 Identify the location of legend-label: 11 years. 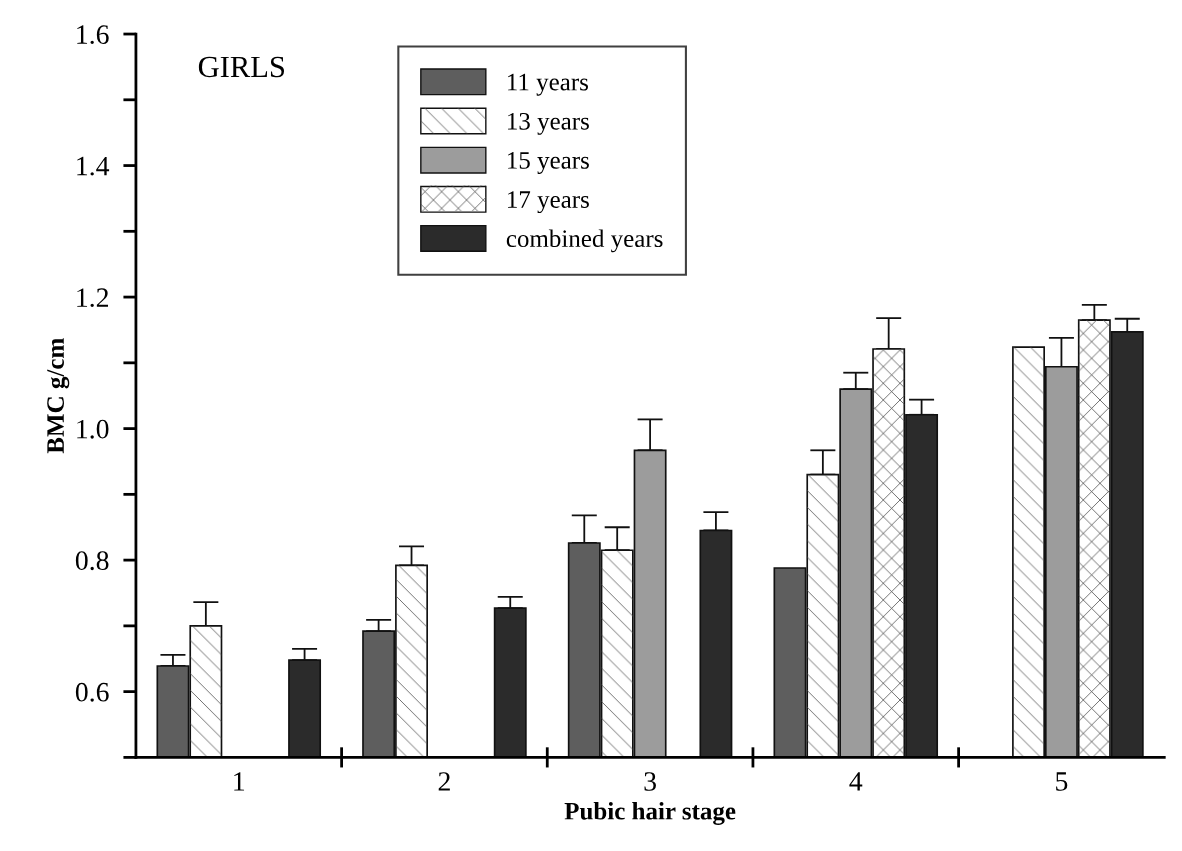
(548, 84).